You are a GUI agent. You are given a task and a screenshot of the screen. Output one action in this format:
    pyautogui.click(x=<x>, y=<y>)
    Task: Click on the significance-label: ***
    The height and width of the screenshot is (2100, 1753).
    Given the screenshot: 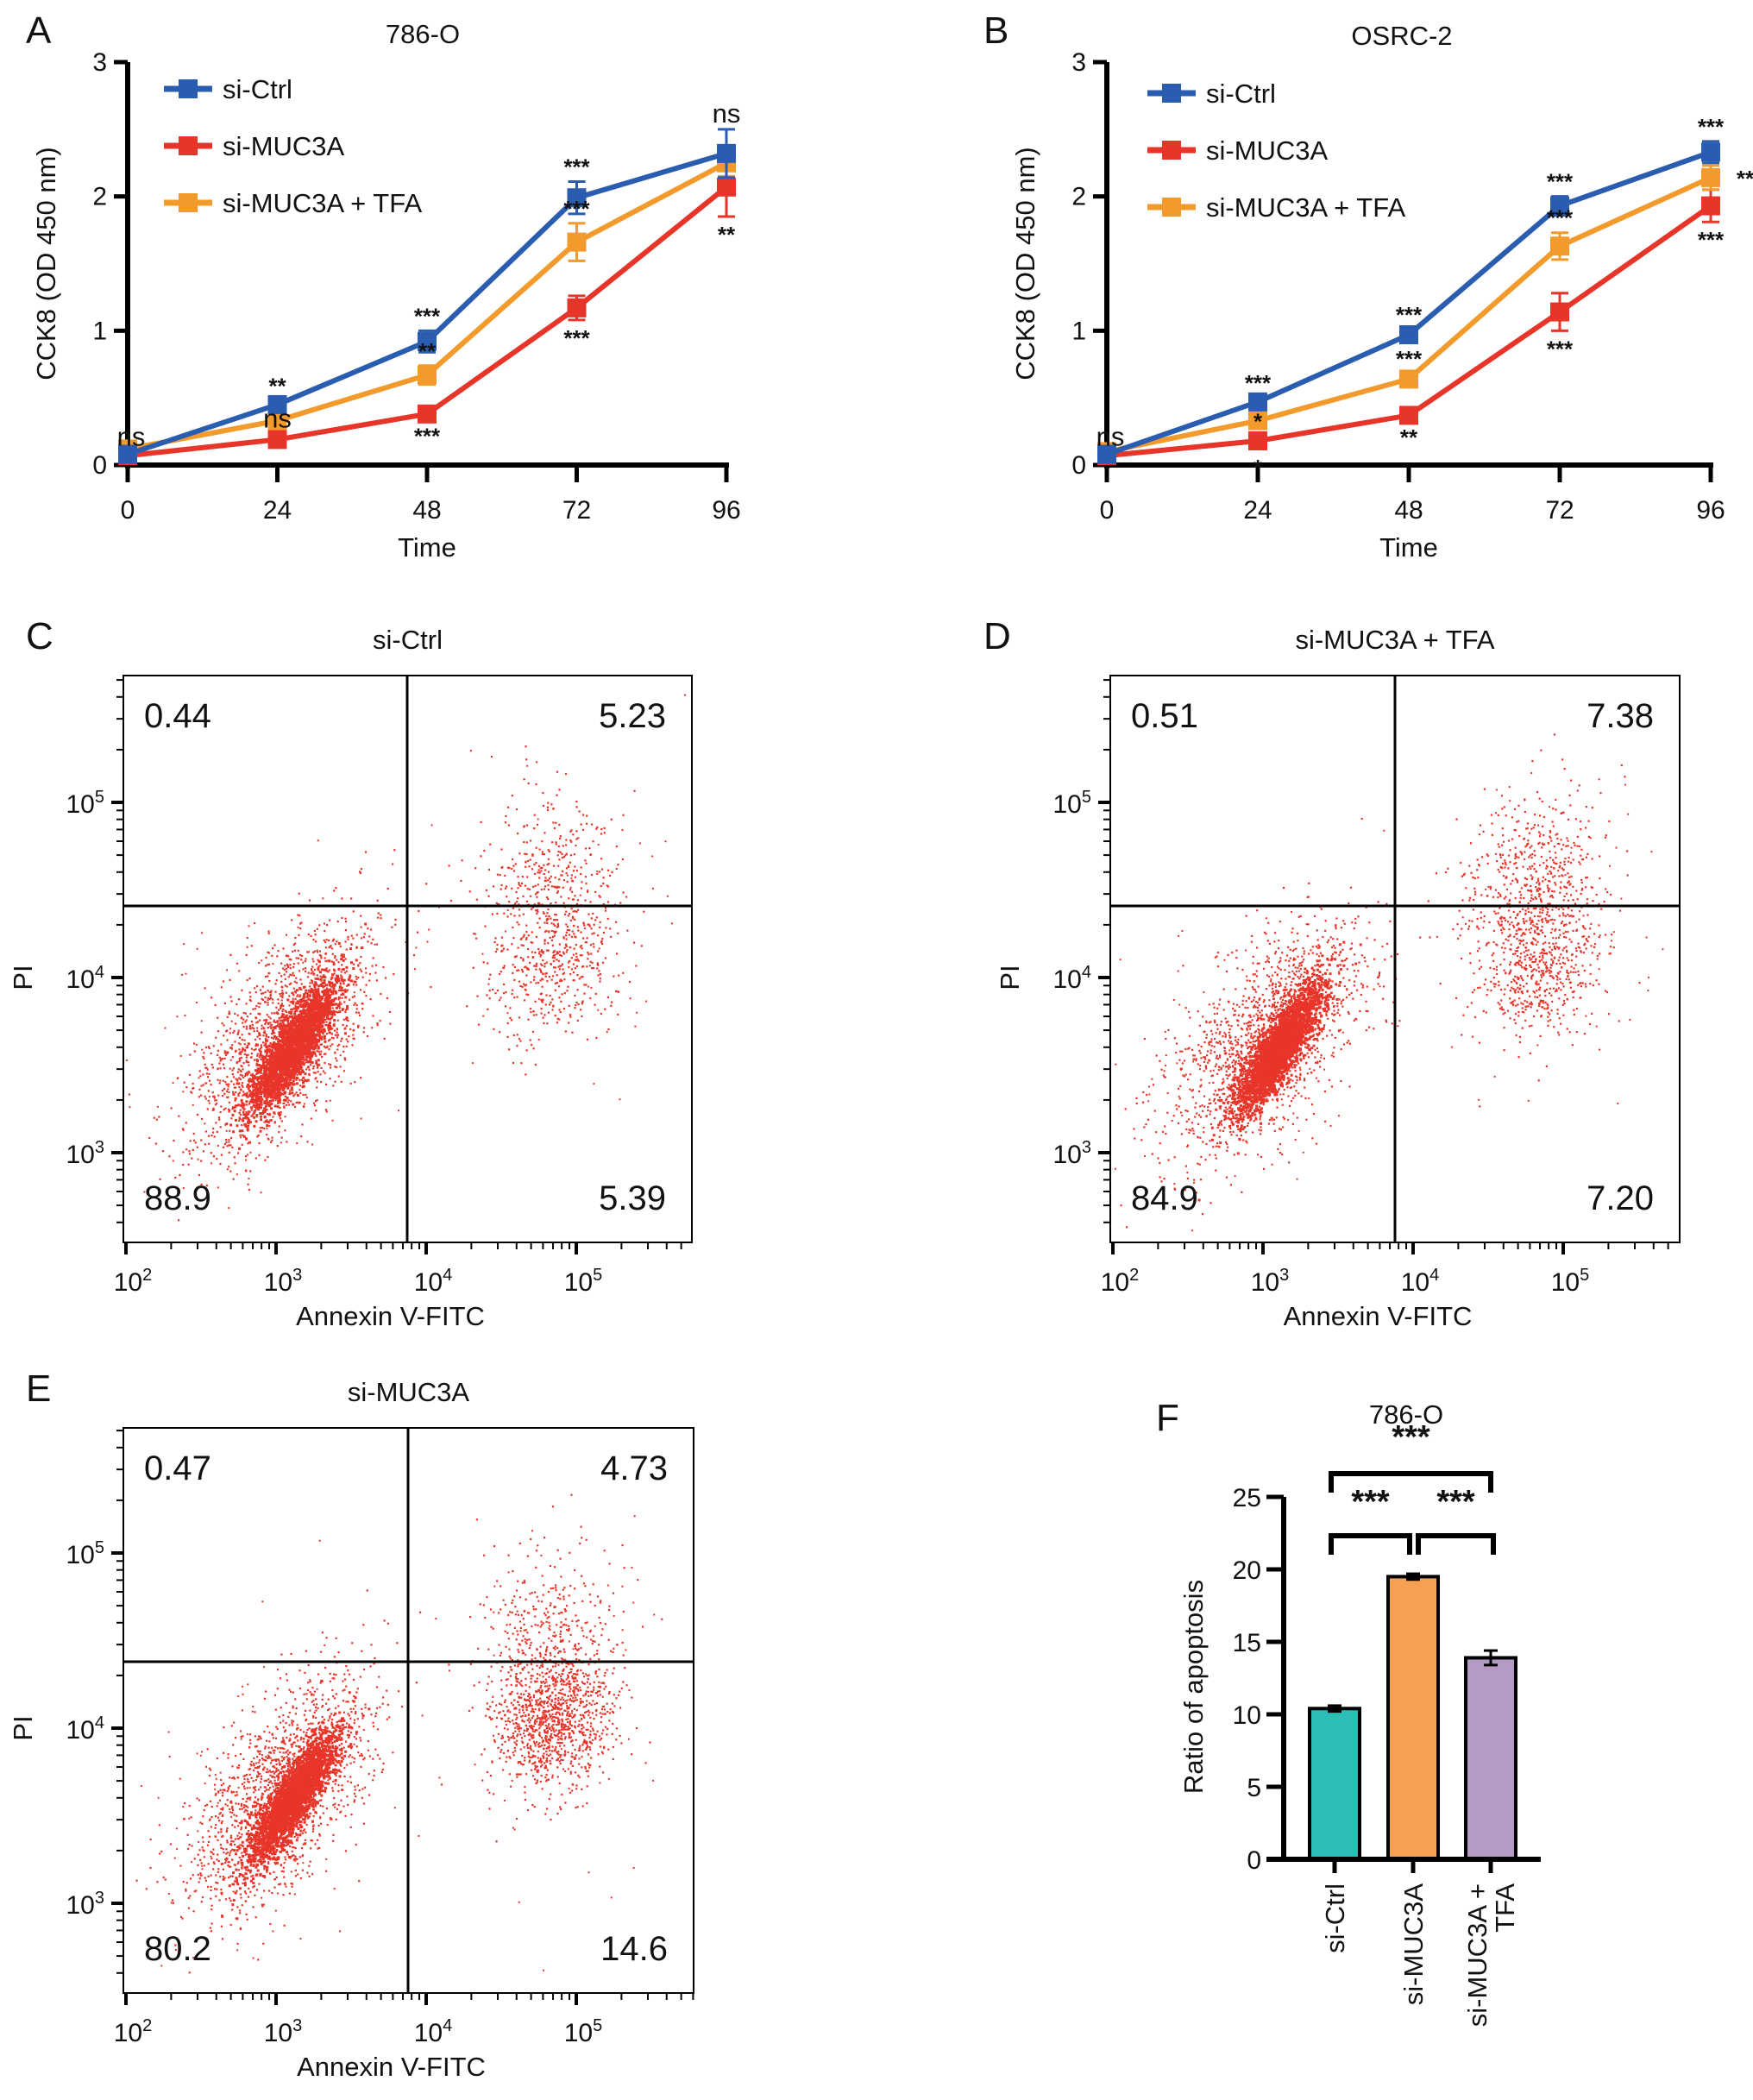 What is the action you would take?
    pyautogui.click(x=576, y=167)
    